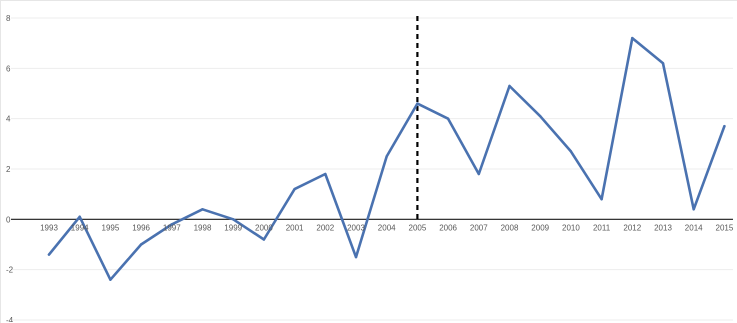  What do you see at coordinates (294, 189) in the screenshot?
I see `data-point-2001` at bounding box center [294, 189].